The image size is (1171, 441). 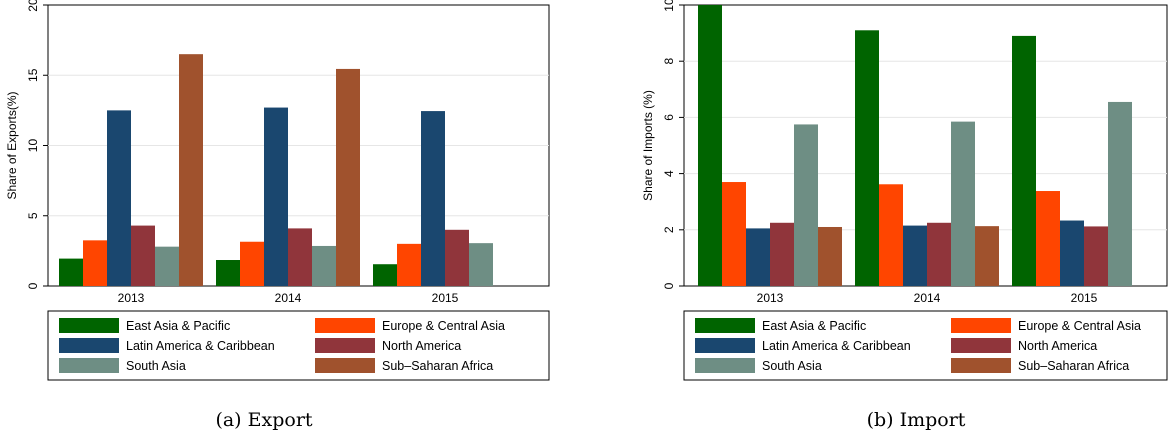 I want to click on y-tick-label: 5, so click(x=33, y=215).